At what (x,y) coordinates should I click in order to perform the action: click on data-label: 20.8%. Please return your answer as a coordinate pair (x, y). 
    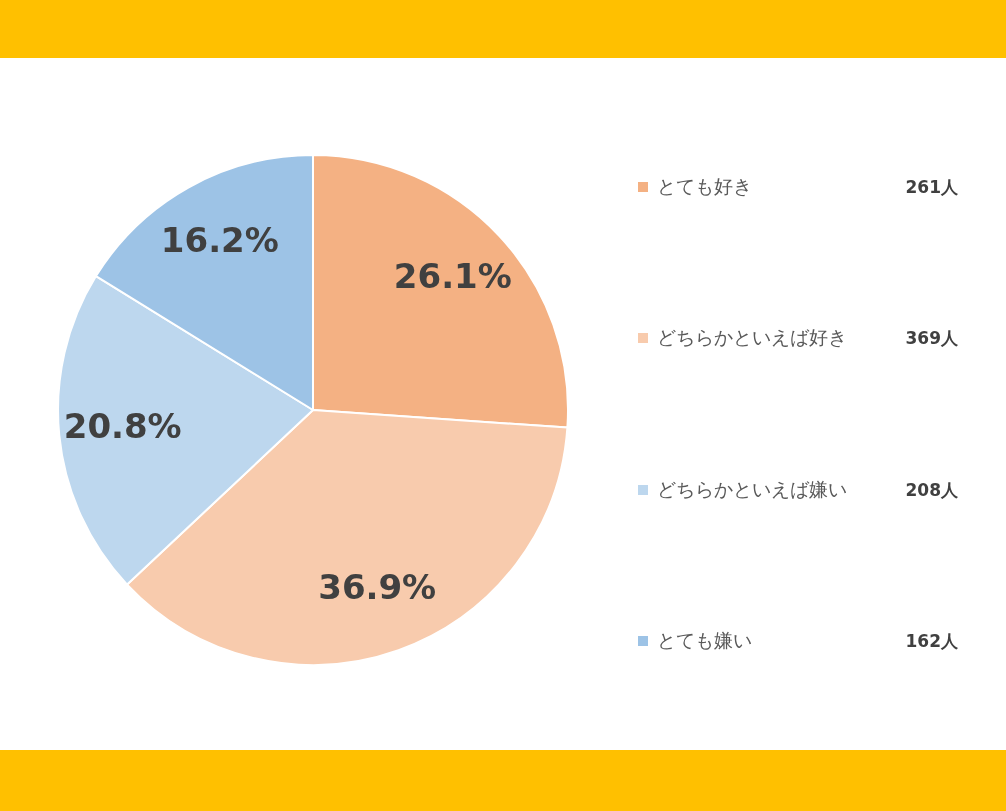
    Looking at the image, I should click on (122, 426).